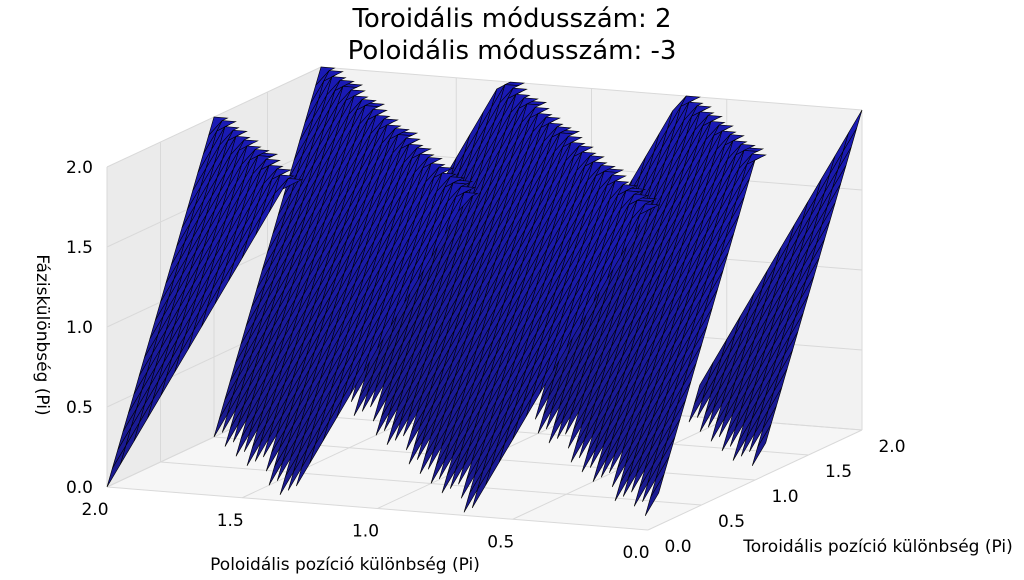 The width and height of the screenshot is (1024, 580). What do you see at coordinates (230, 521) in the screenshot?
I see `x-tick-label: 1.5` at bounding box center [230, 521].